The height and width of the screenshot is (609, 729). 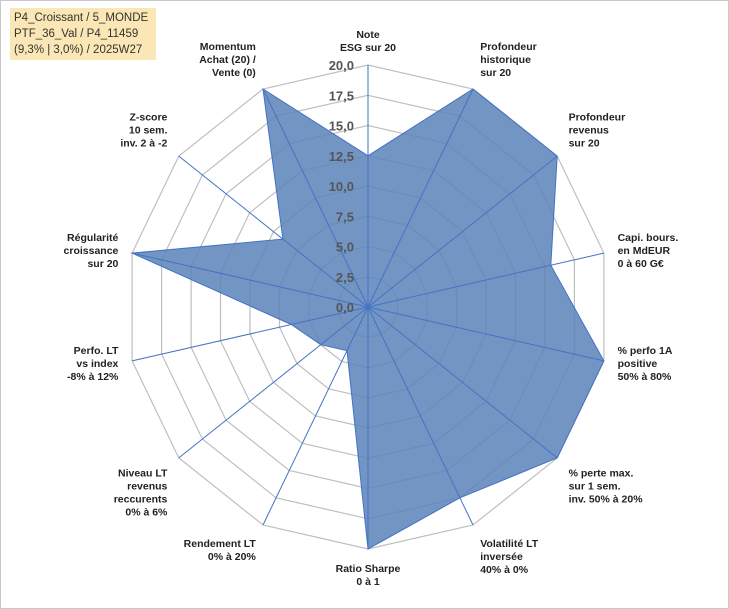 I want to click on axis-label-line: % perte max., so click(x=601, y=473).